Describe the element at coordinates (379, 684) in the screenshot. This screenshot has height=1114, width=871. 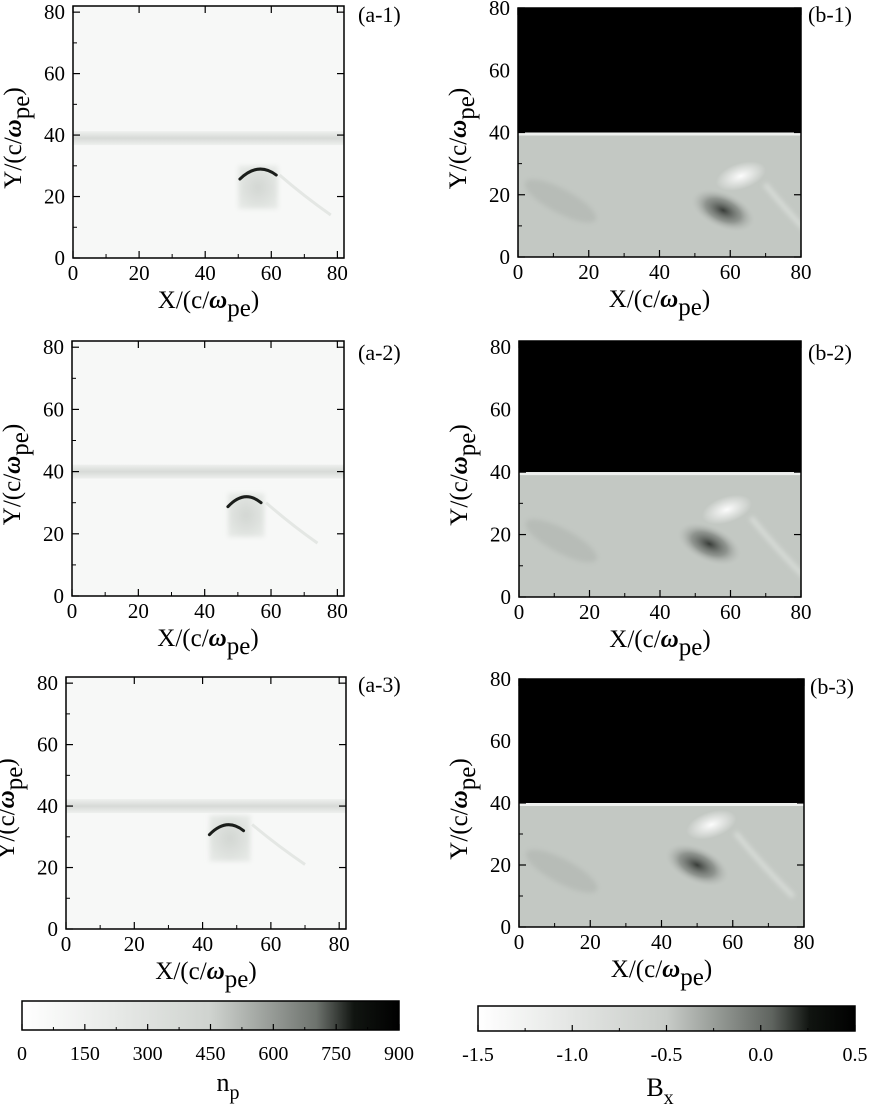
I see `panel-tag: (a-3)` at that location.